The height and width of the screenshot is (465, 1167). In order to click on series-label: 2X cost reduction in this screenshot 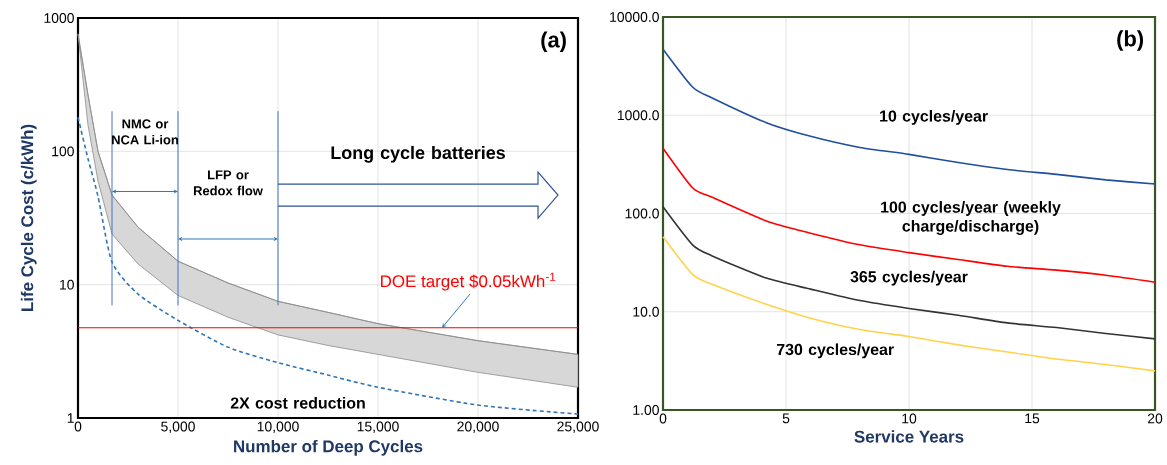, I will do `click(297, 402)`.